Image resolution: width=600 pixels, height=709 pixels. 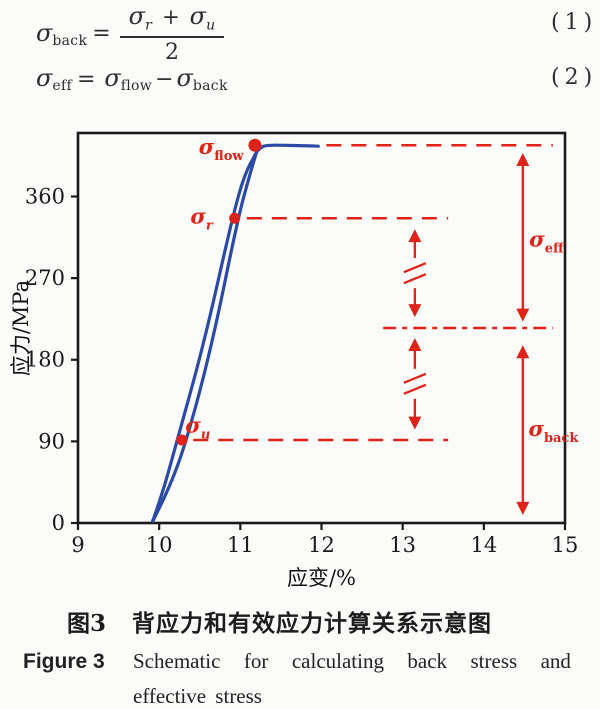 I want to click on equation-1-fraction: σr + σu 2, so click(x=172, y=34).